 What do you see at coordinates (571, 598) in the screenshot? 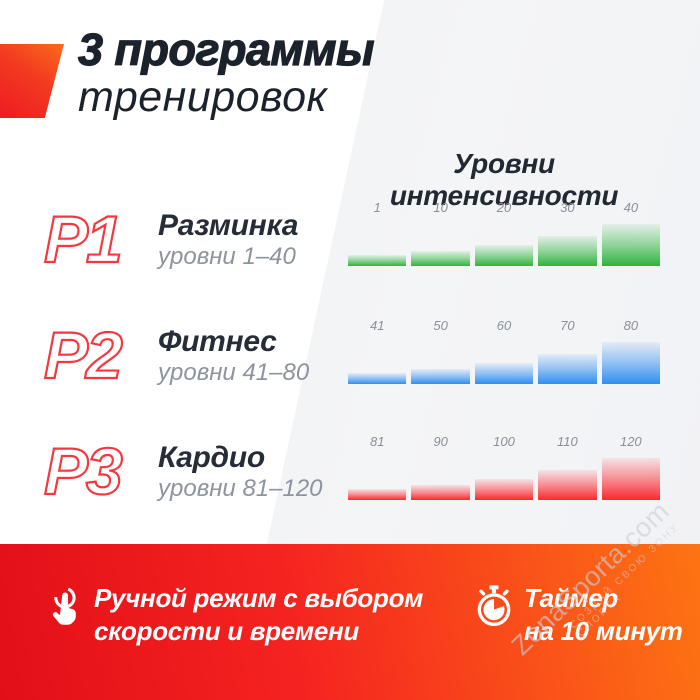
I see `feature-line: Таймер` at bounding box center [571, 598].